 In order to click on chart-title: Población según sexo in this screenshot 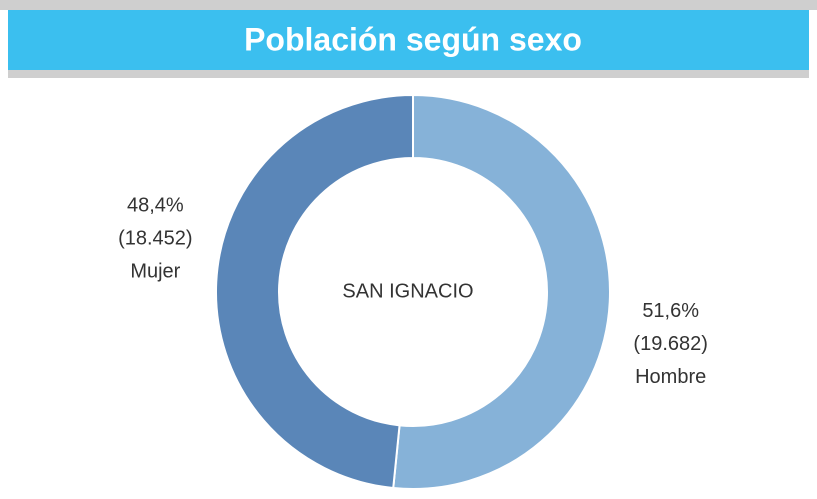, I will do `click(413, 39)`.